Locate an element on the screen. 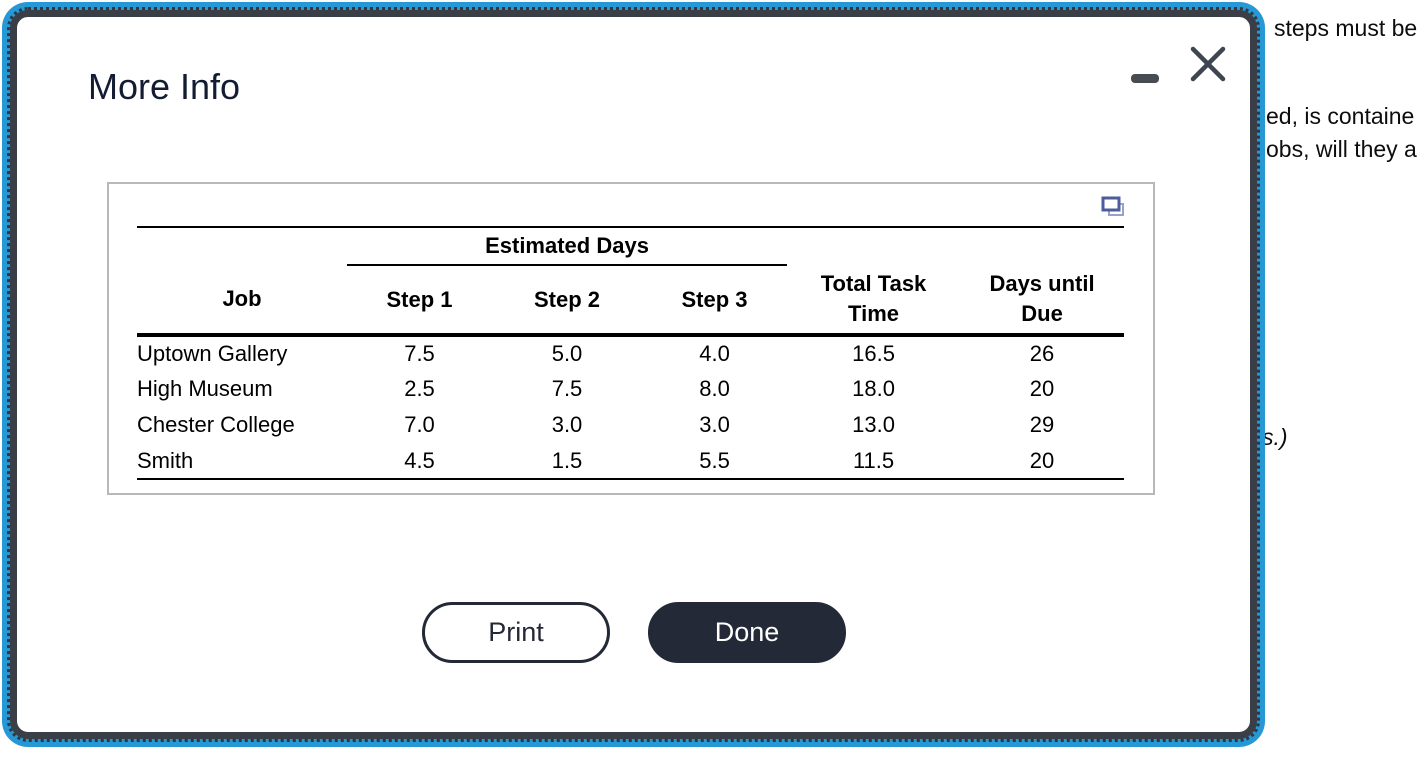 This screenshot has height=782, width=1424. background-text-line: ed, is containe is located at coordinates (1340, 116).